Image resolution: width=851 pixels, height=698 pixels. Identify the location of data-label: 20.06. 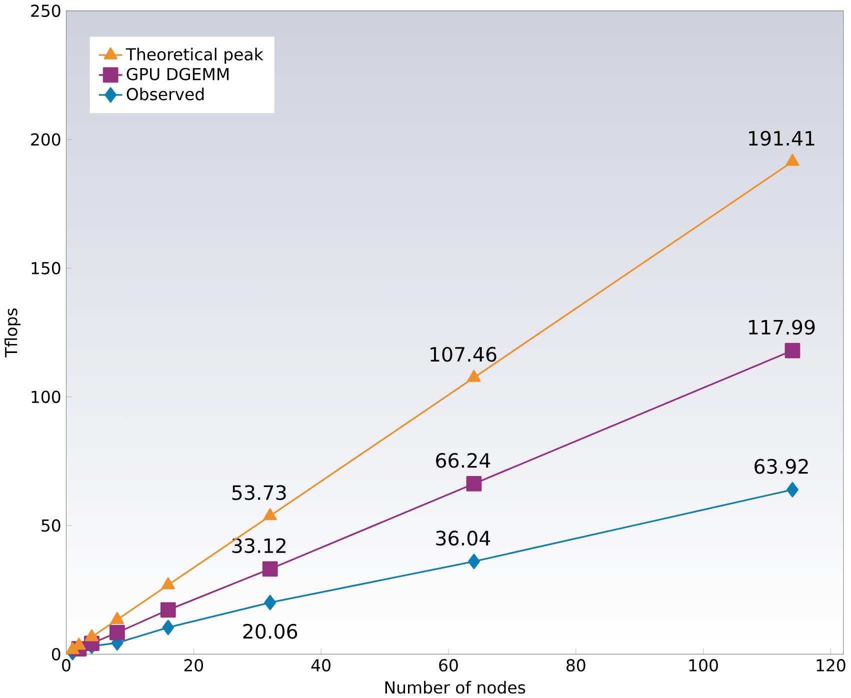
(270, 631).